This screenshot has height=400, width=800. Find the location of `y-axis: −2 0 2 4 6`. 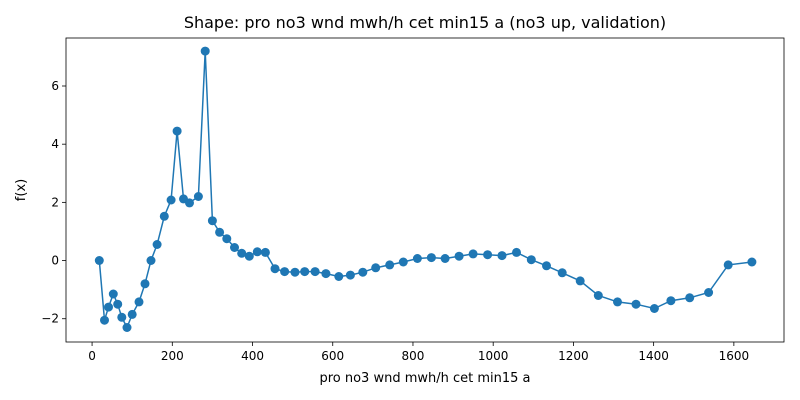

y-axis: −2 0 2 4 6 is located at coordinates (53, 202).